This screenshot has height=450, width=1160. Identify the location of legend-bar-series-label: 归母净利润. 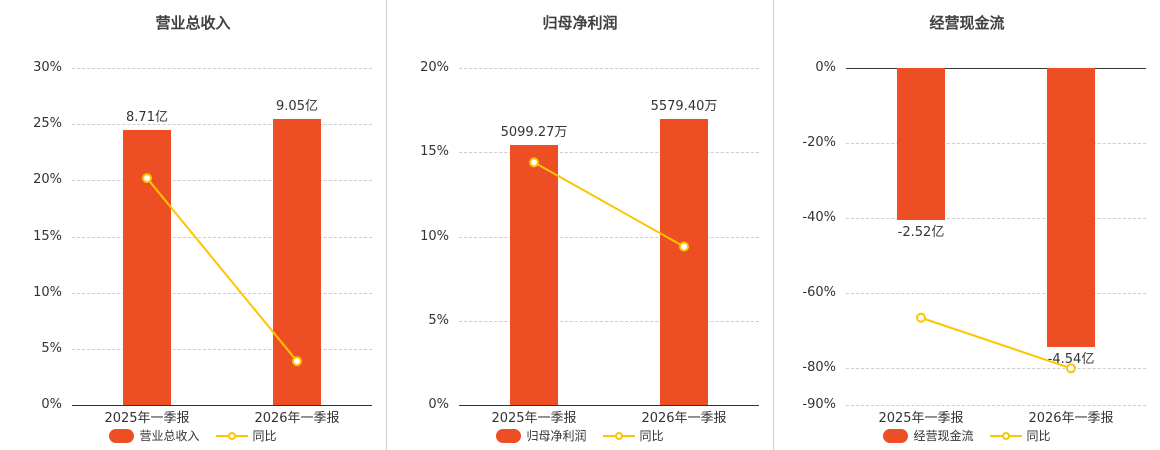
(556, 436).